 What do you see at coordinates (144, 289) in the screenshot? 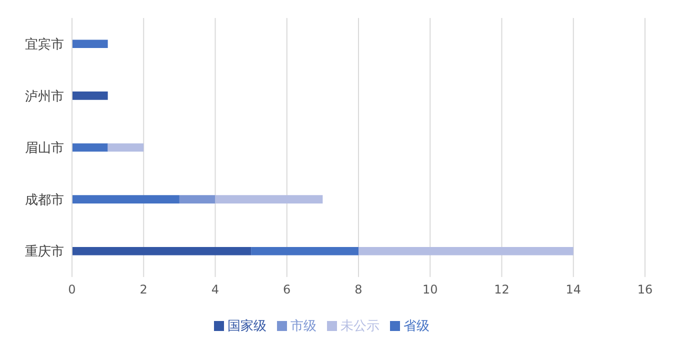
I see `x-tick-label: 2` at bounding box center [144, 289].